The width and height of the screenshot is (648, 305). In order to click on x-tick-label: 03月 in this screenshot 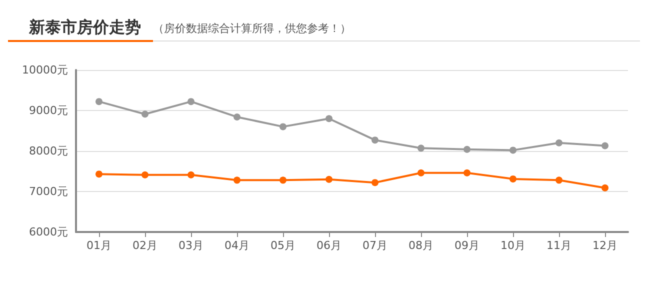, I will do `click(191, 245)`.